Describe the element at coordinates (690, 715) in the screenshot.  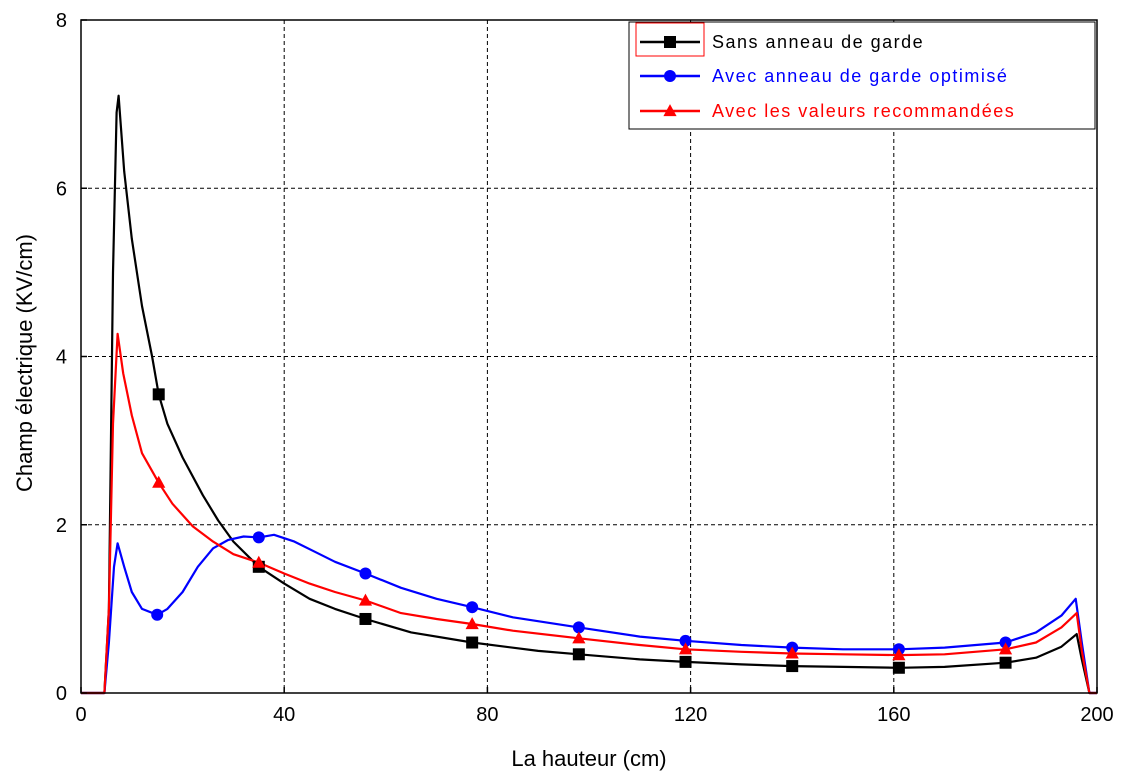
I see `x-tick-label: 120` at that location.